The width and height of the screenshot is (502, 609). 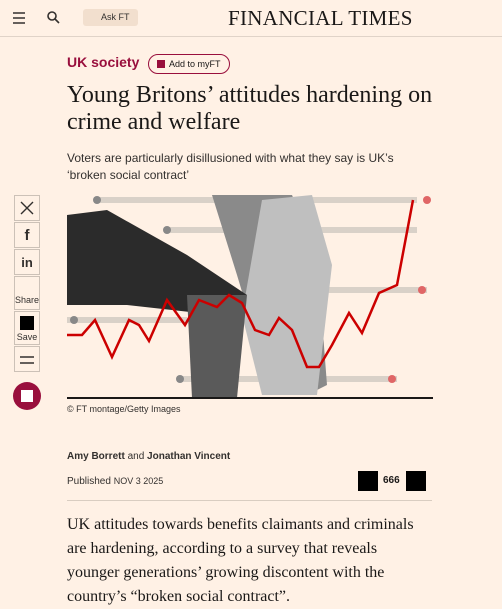 What do you see at coordinates (124, 409) in the screenshot?
I see `image-caption: © FT montage/Getty Images` at bounding box center [124, 409].